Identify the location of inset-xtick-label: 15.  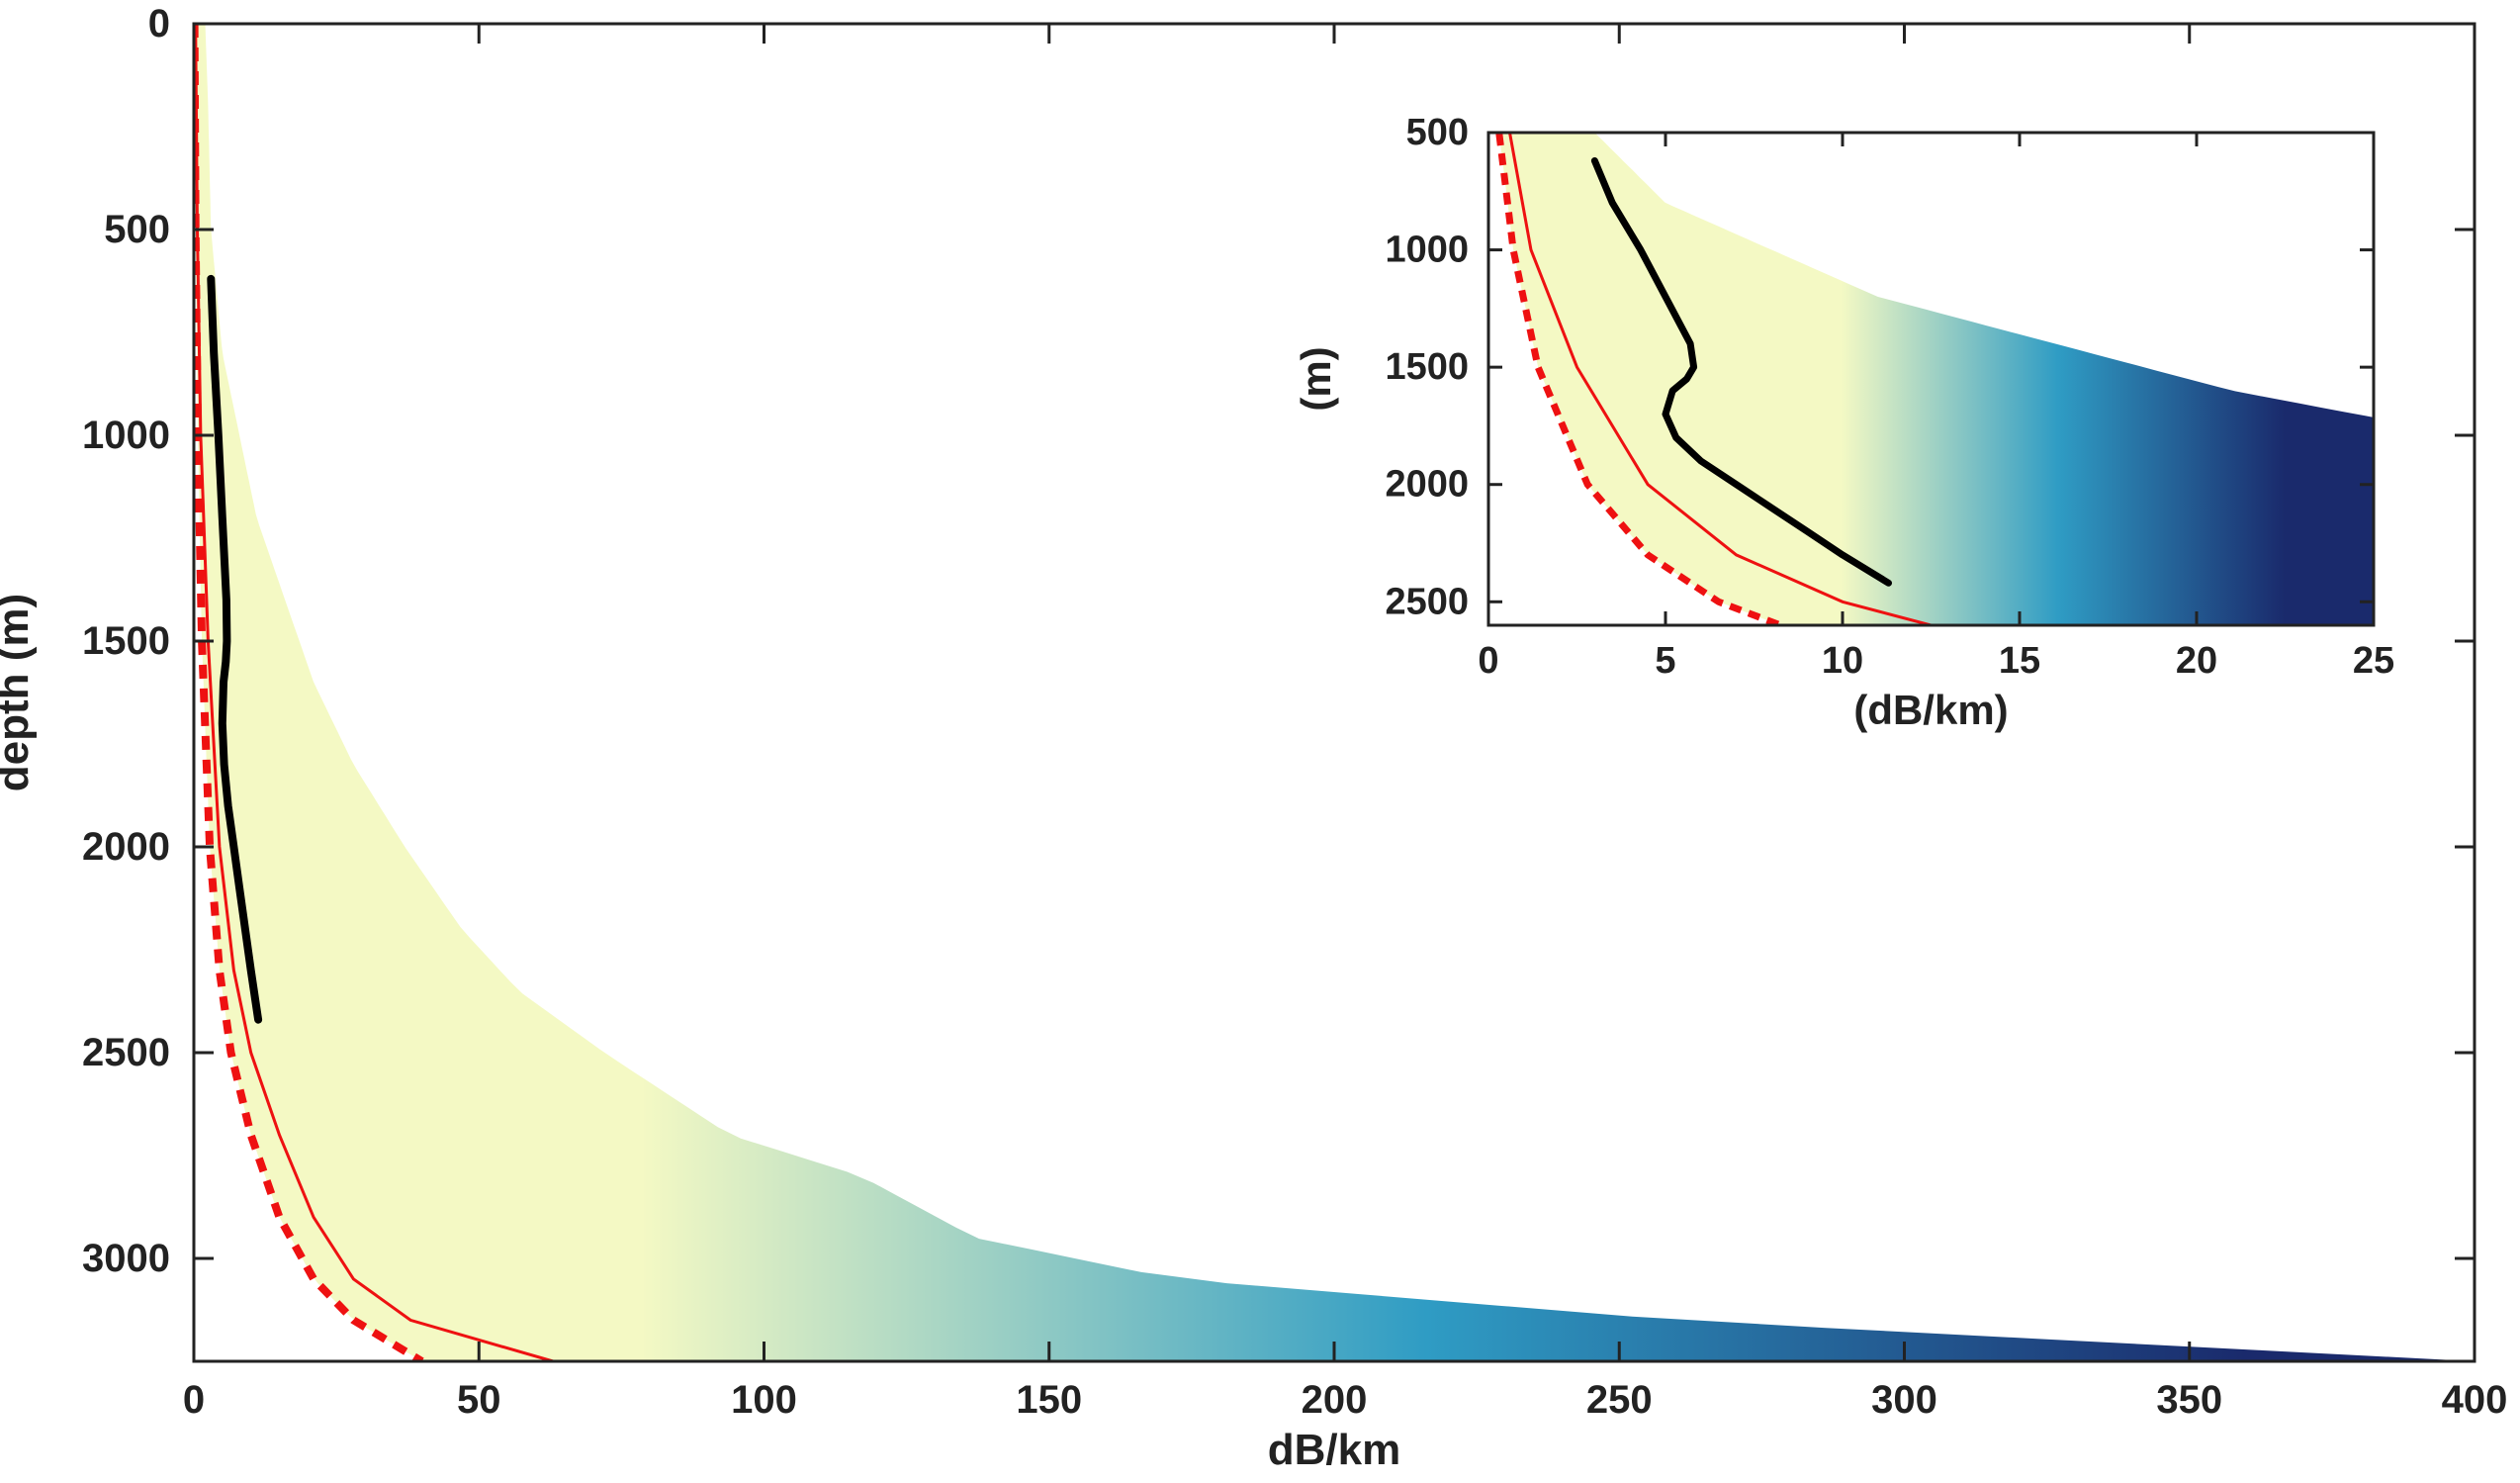
(2019, 661).